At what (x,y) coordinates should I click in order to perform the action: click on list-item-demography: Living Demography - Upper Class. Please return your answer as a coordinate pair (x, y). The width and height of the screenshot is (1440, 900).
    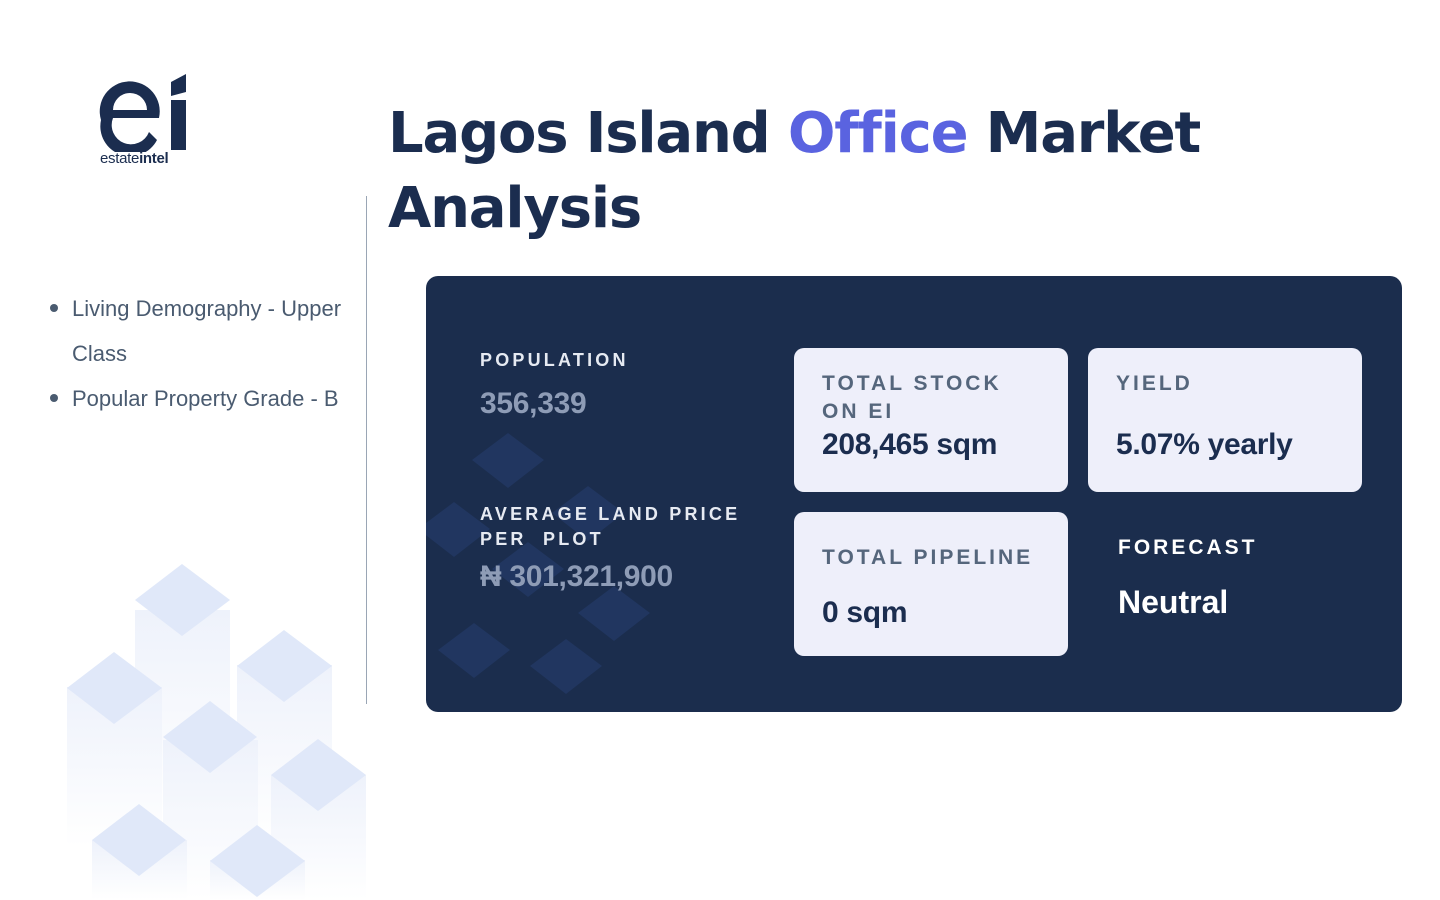
    Looking at the image, I should click on (203, 331).